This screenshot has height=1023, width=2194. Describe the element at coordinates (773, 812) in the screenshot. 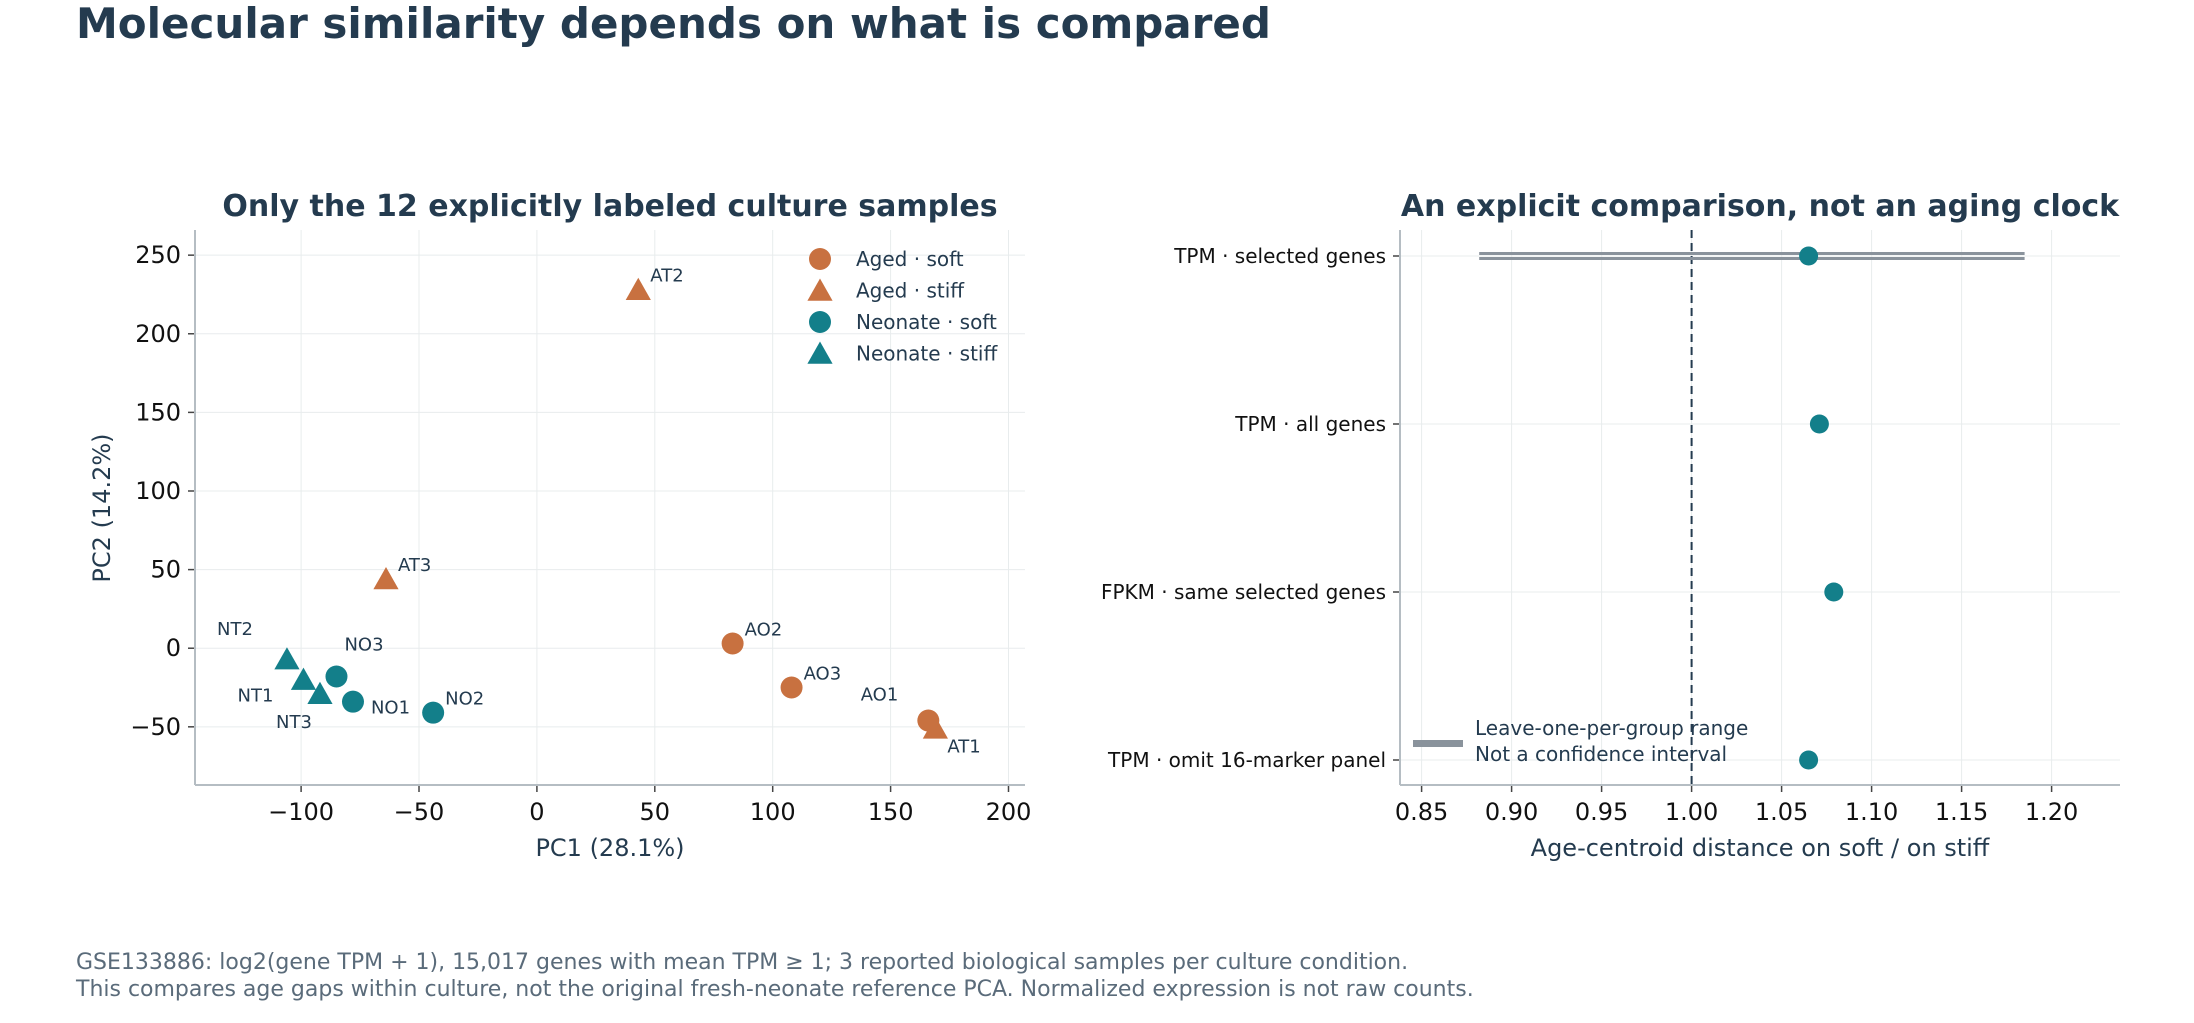

I see `x-tick-label: 100` at that location.